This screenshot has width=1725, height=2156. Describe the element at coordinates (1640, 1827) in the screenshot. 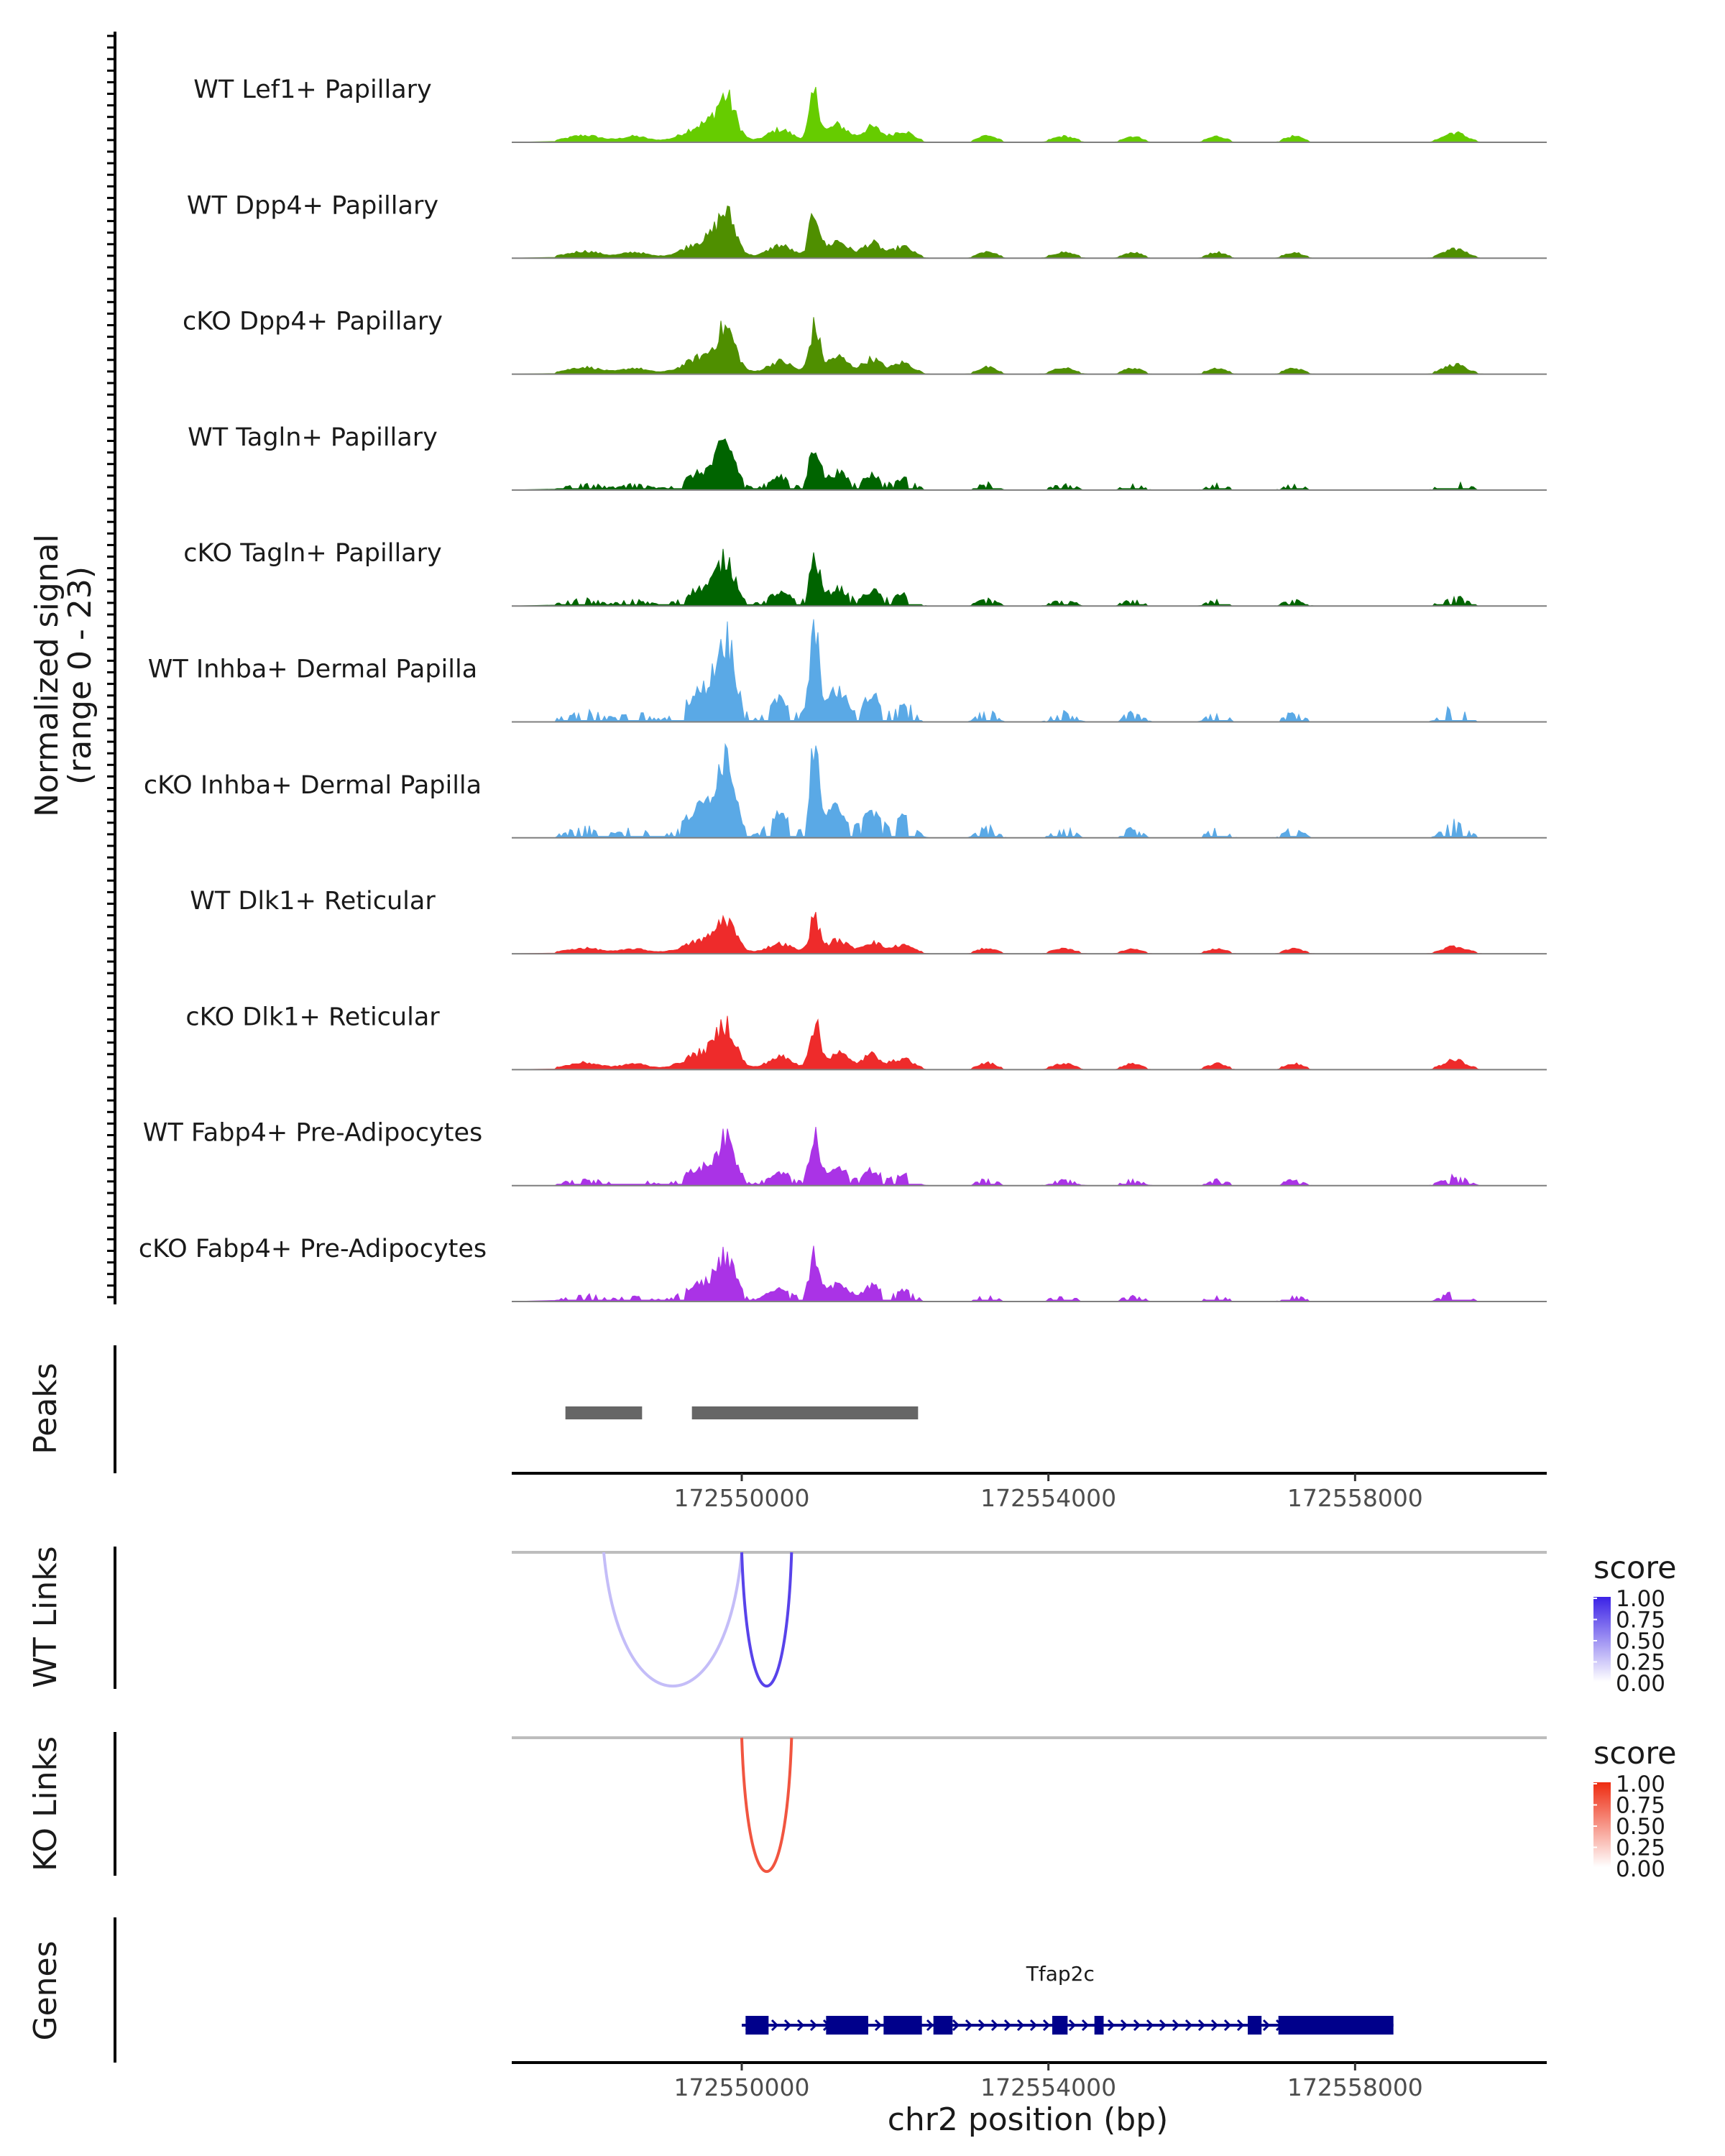

I see `legend-tick-label: 0.50` at that location.